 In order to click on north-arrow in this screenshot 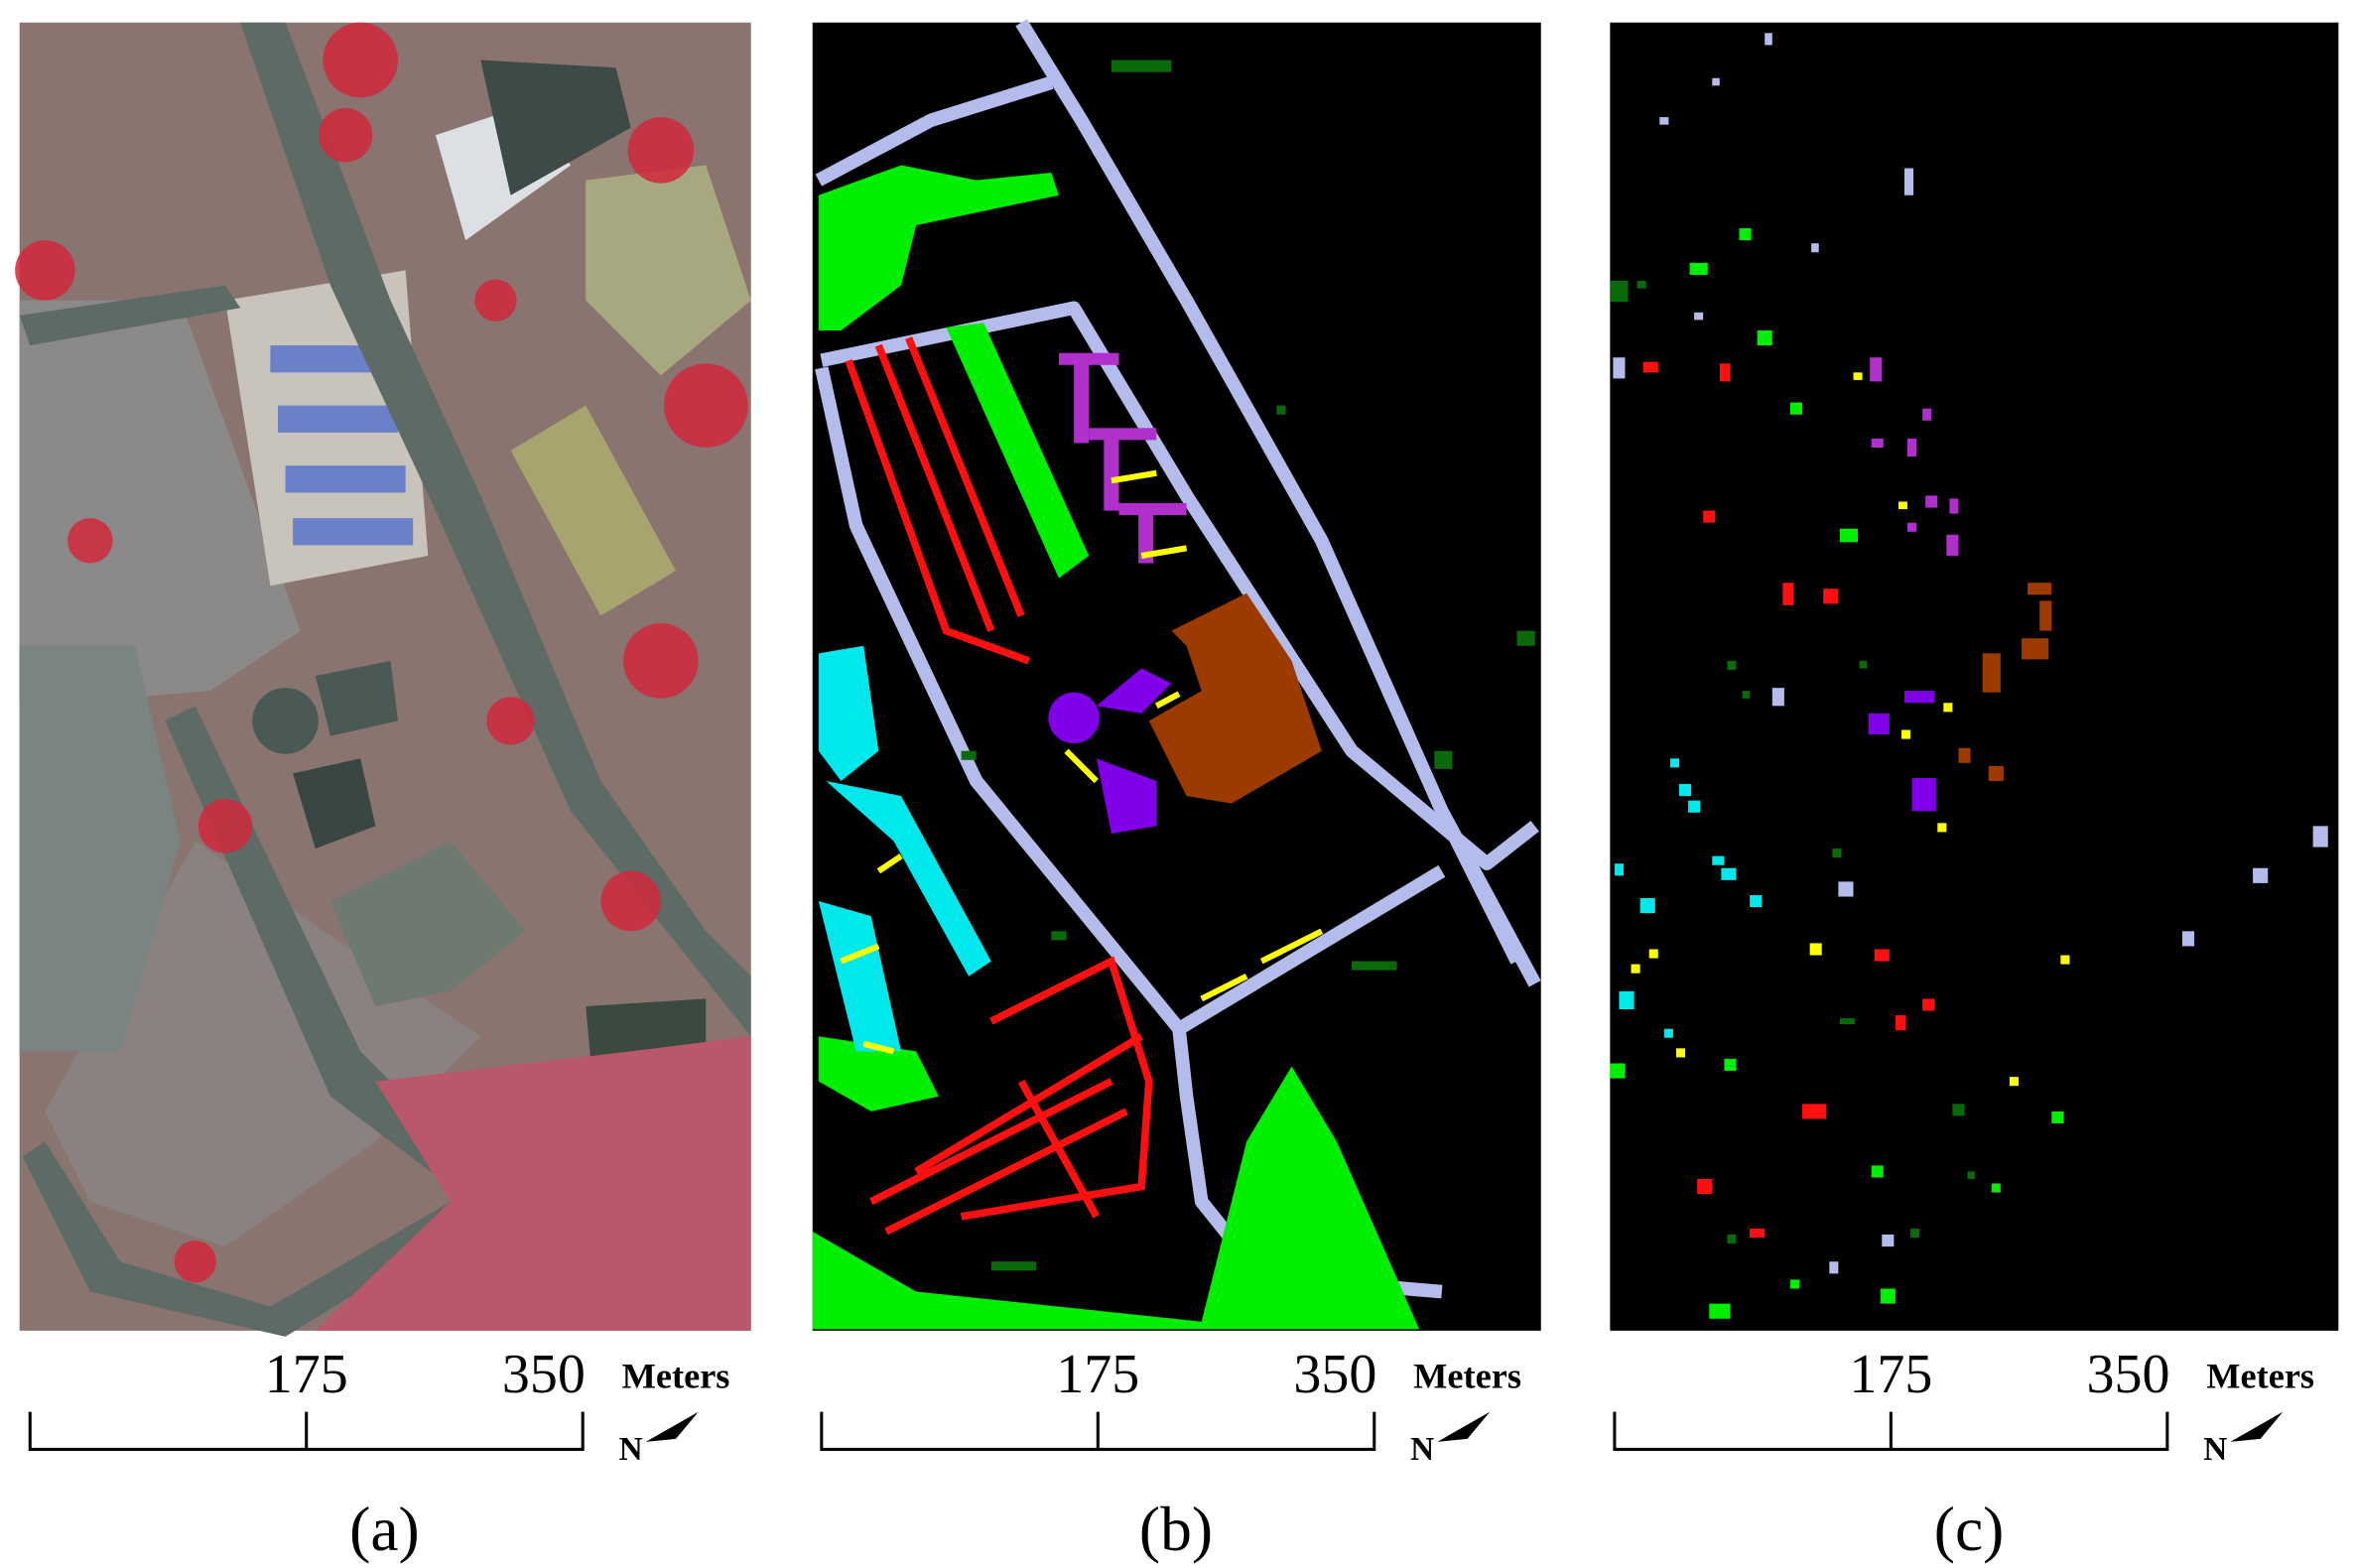, I will do `click(1464, 1426)`.